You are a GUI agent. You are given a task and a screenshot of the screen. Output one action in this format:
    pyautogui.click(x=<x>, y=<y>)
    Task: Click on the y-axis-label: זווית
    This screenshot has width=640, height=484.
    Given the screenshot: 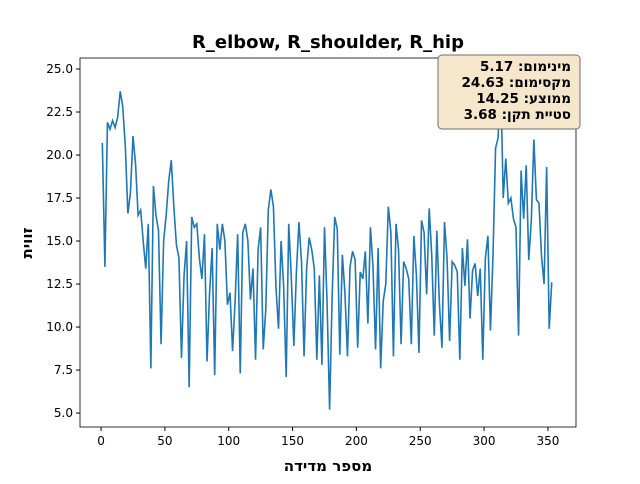 What is the action you would take?
    pyautogui.click(x=27, y=243)
    